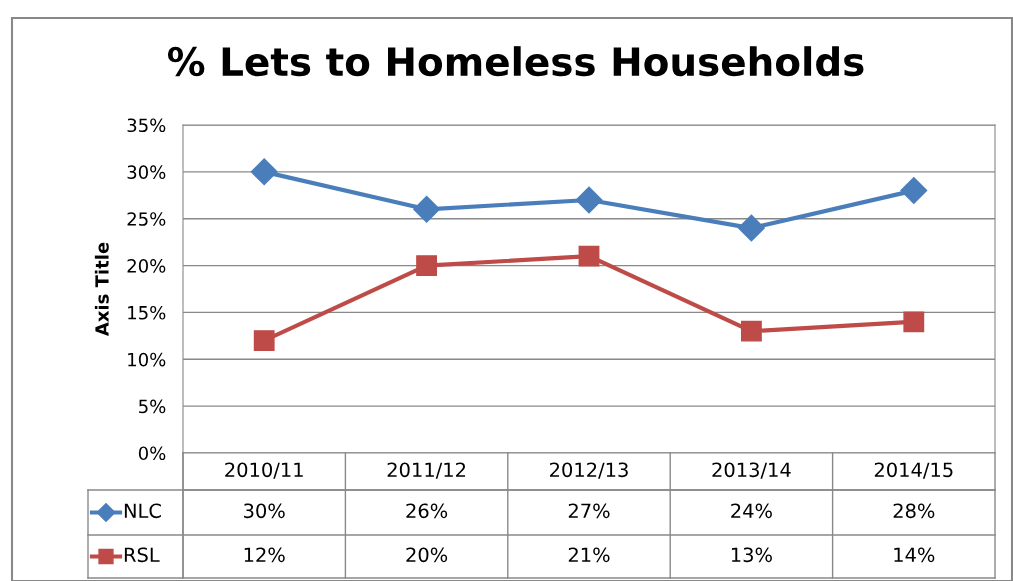 Image resolution: width=1013 pixels, height=581 pixels. Describe the element at coordinates (264, 555) in the screenshot. I see `data-label: 12%` at that location.